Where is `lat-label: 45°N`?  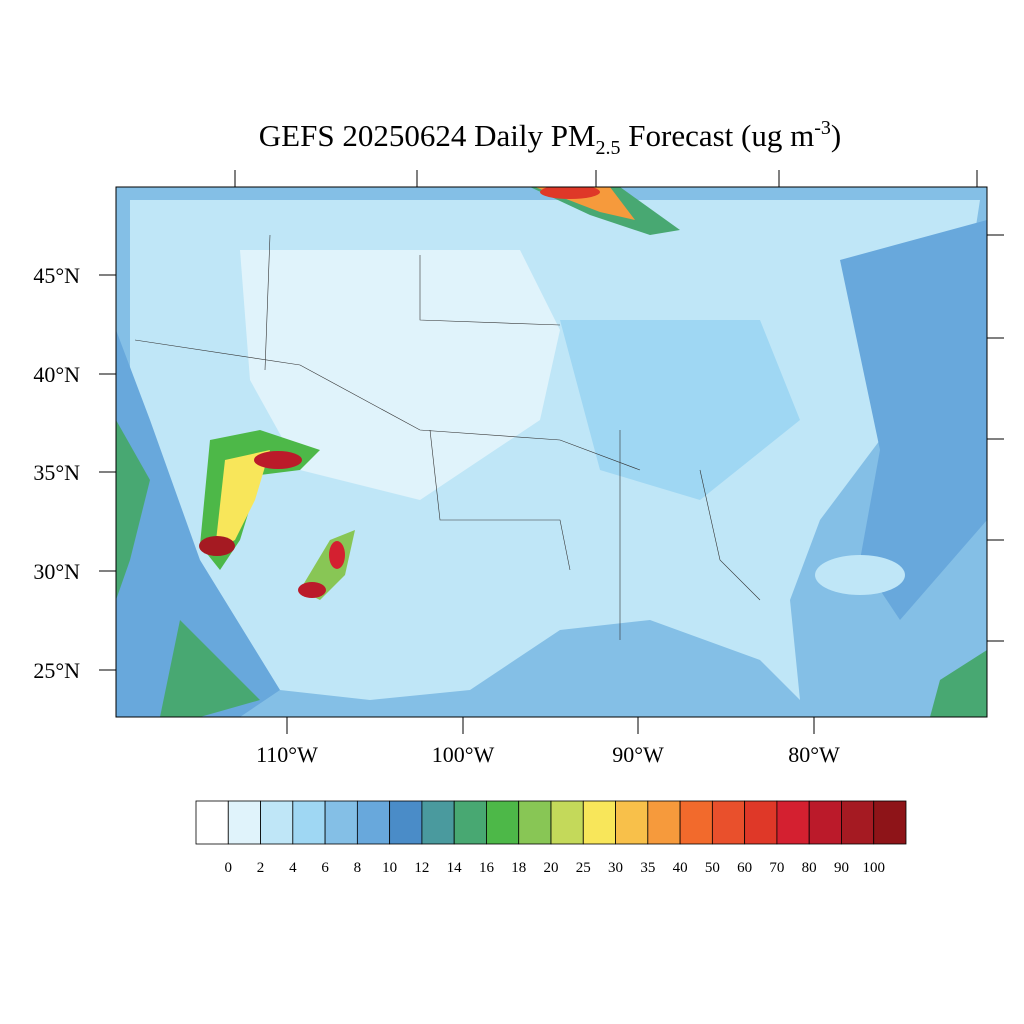
lat-label: 45°N is located at coordinates (56, 275).